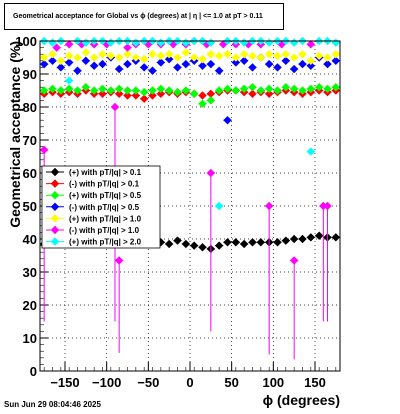  What do you see at coordinates (33, 371) in the screenshot?
I see `y-tick-label: 0` at bounding box center [33, 371].